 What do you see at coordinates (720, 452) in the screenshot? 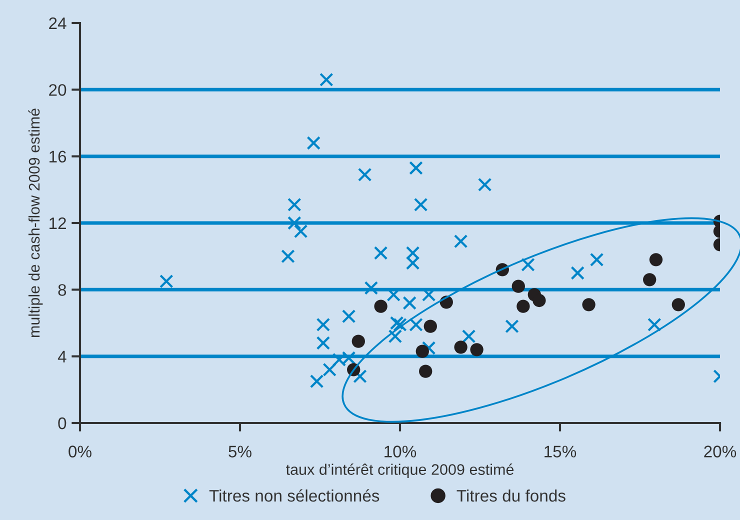
I see `x-tick-label: 20%` at bounding box center [720, 452].